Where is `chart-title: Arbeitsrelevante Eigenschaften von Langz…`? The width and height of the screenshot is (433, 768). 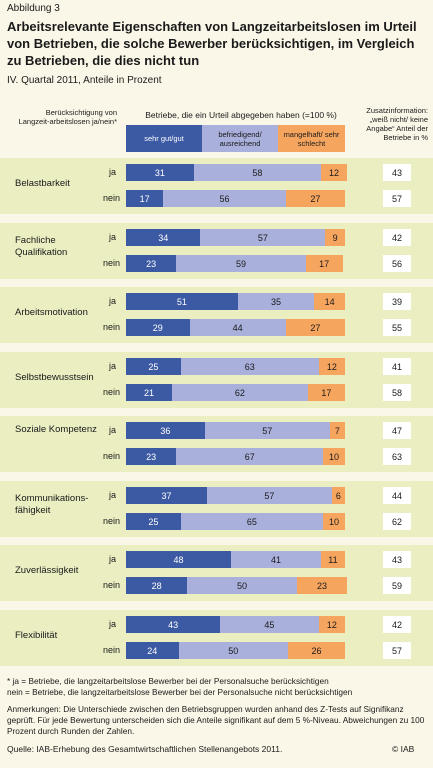
chart-title: Arbeitsrelevante Eigenschaften von Langz… is located at coordinates (212, 43).